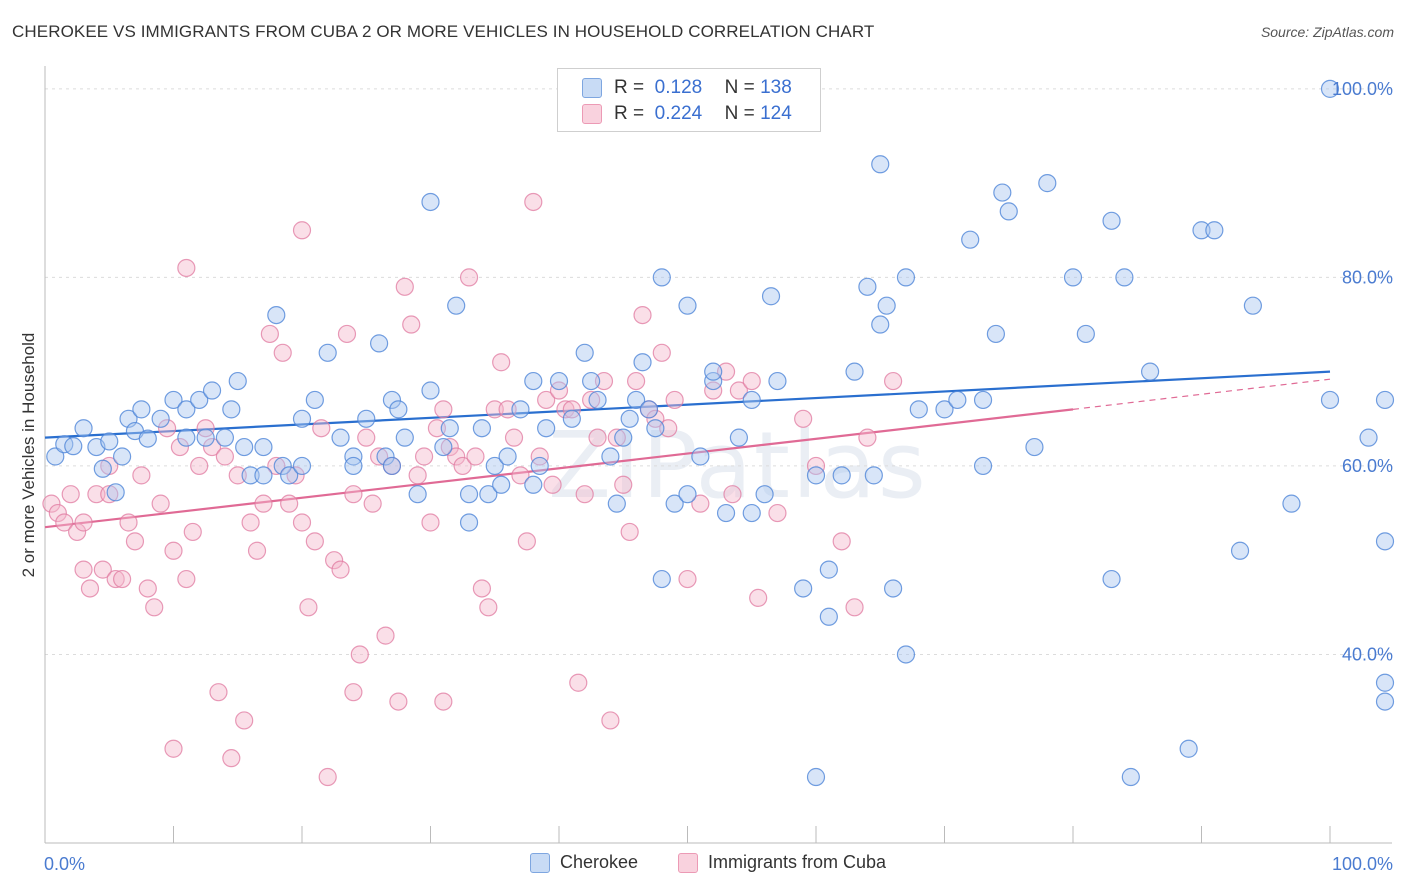  What do you see at coordinates (776, 113) in the screenshot?
I see `n-value: 124` at bounding box center [776, 113].